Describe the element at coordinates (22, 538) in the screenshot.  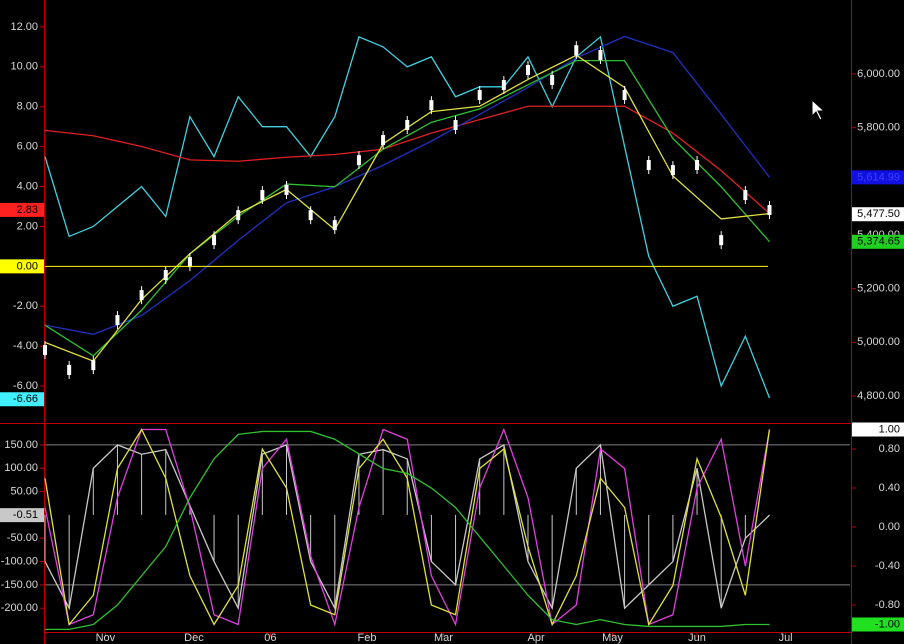
I see `y-tick-label: -50.00` at that location.